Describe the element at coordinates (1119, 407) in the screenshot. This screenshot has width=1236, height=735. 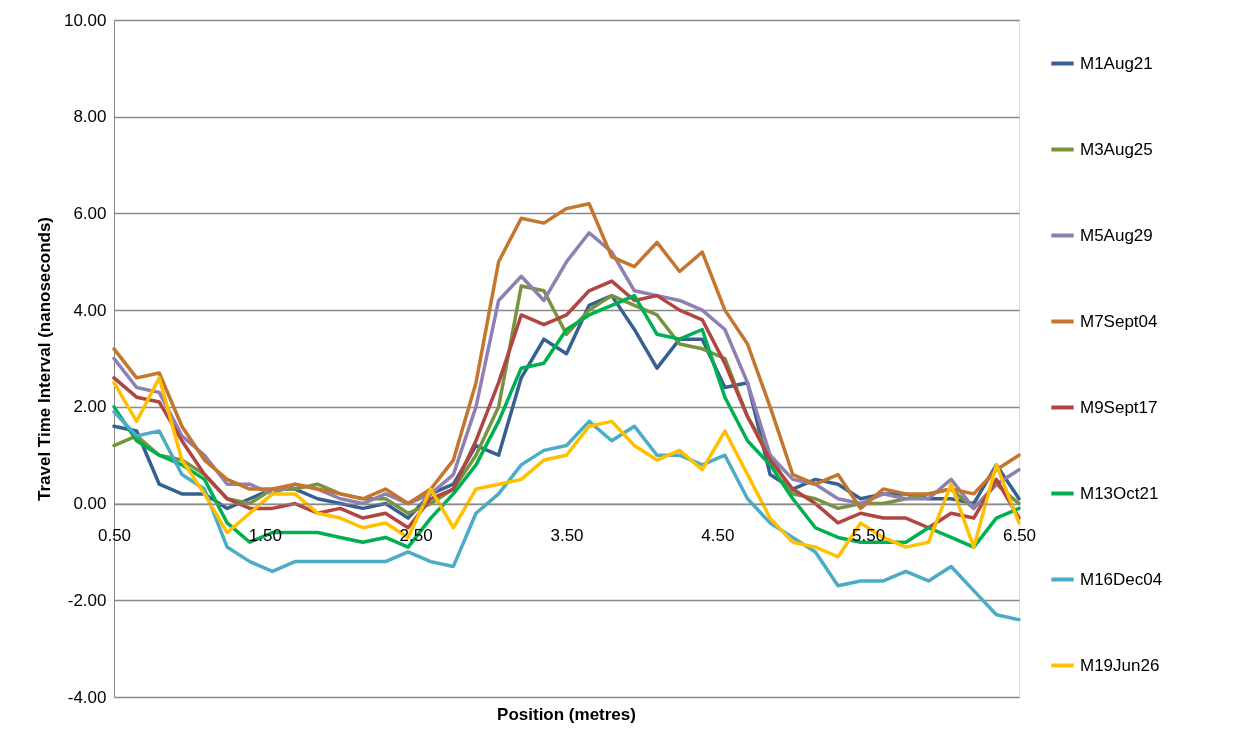
I see `legend-label: M9Sept17` at that location.